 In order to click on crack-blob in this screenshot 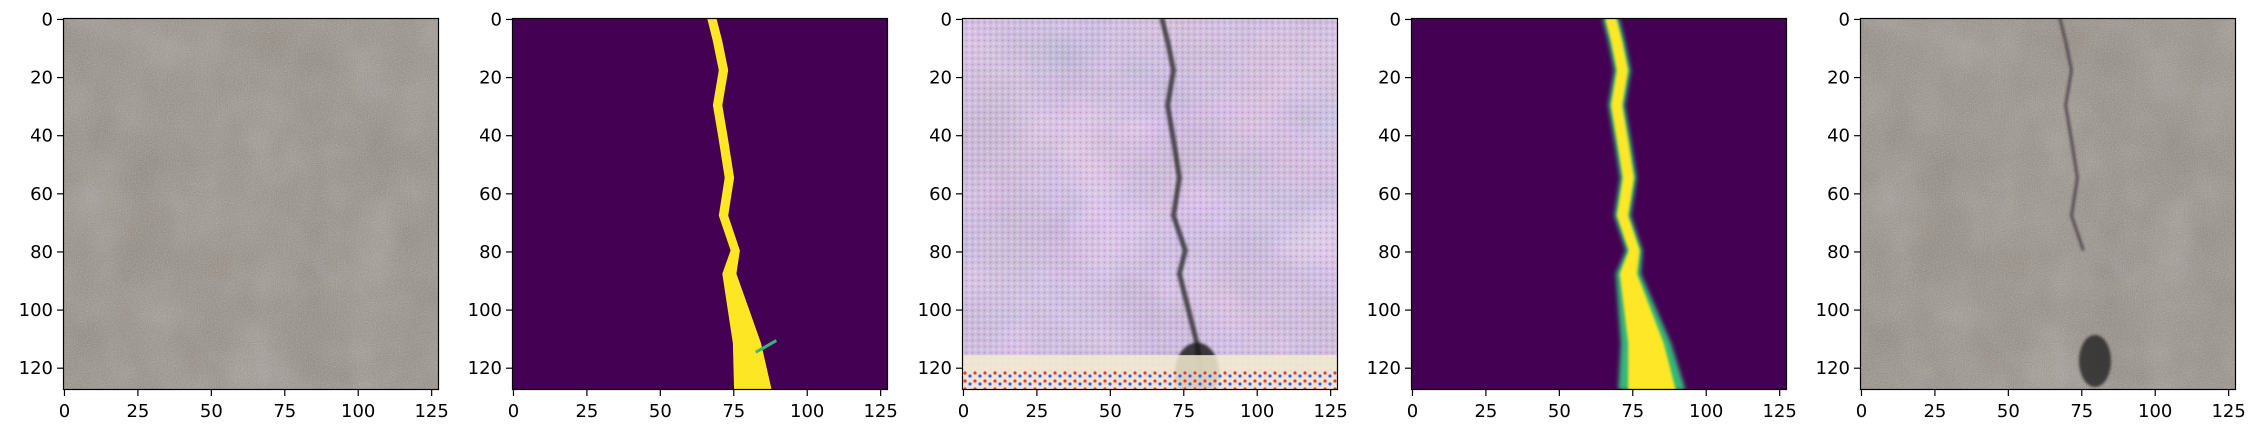, I will do `click(2095, 360)`.